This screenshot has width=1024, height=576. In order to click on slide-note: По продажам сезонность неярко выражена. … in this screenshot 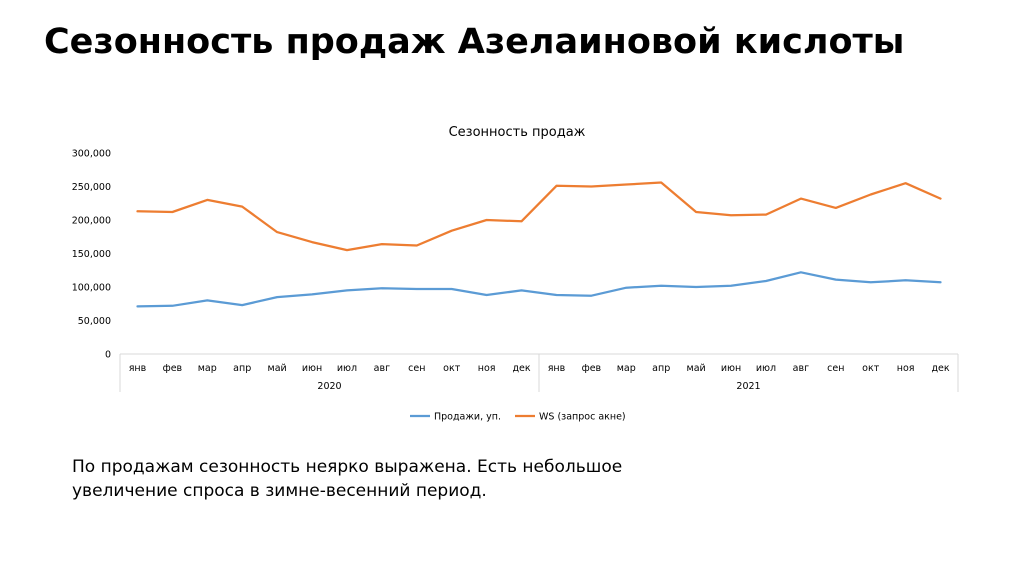, I will do `click(392, 479)`.